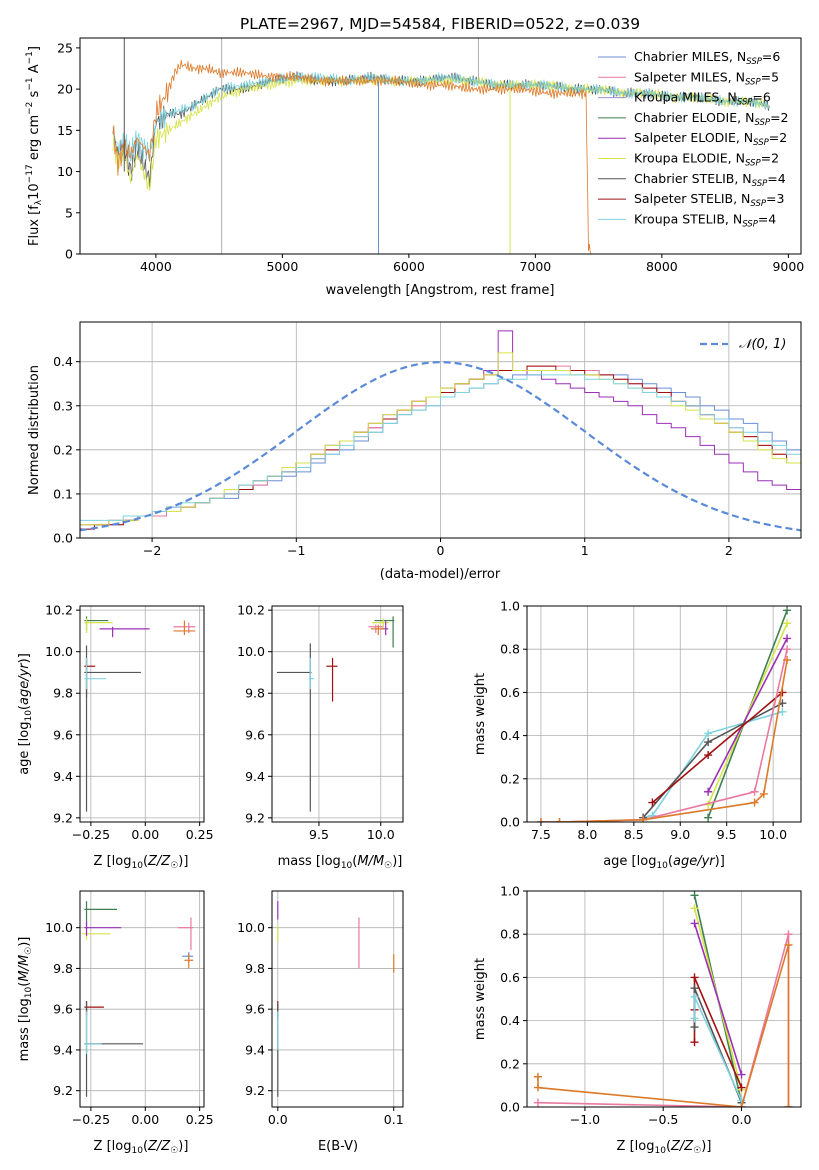 Image resolution: width=819 pixels, height=1170 pixels. What do you see at coordinates (710, 139) in the screenshot?
I see `legend-label: Salpeter ELODIE, NSSP=2` at bounding box center [710, 139].